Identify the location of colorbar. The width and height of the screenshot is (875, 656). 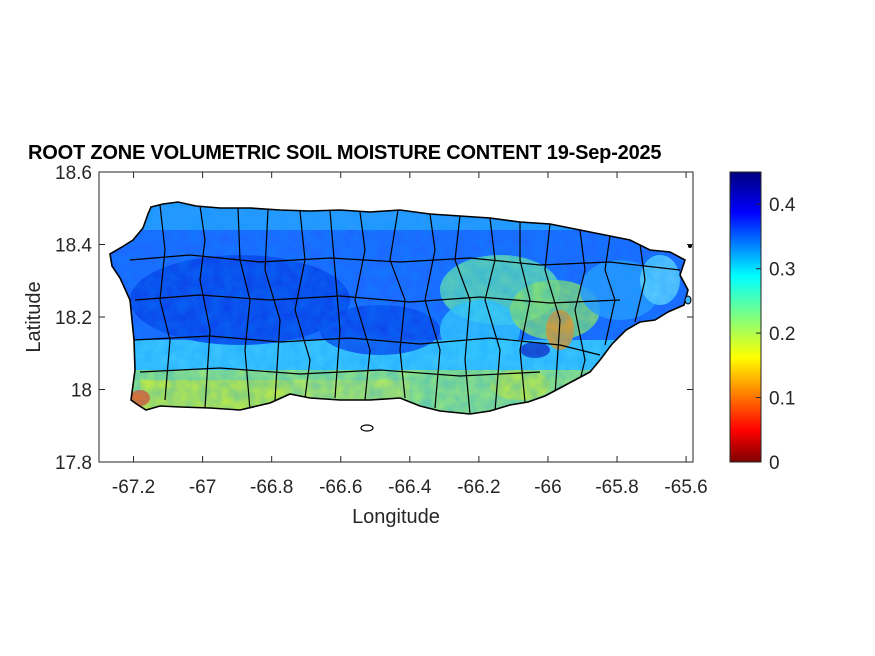
(745, 317).